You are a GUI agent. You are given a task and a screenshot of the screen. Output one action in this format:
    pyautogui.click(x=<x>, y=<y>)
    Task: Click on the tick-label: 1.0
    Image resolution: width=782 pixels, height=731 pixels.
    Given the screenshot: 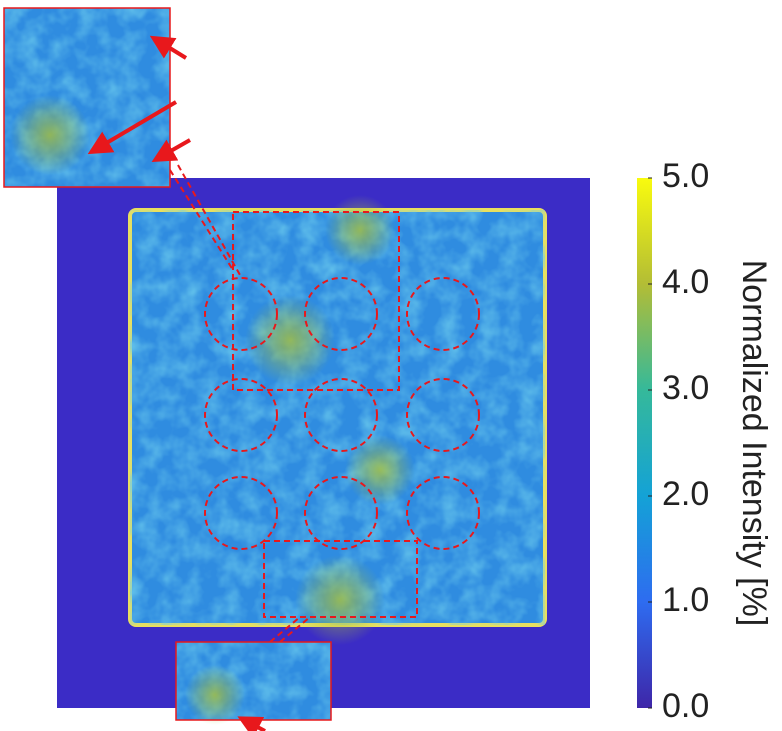 What is the action you would take?
    pyautogui.click(x=685, y=600)
    